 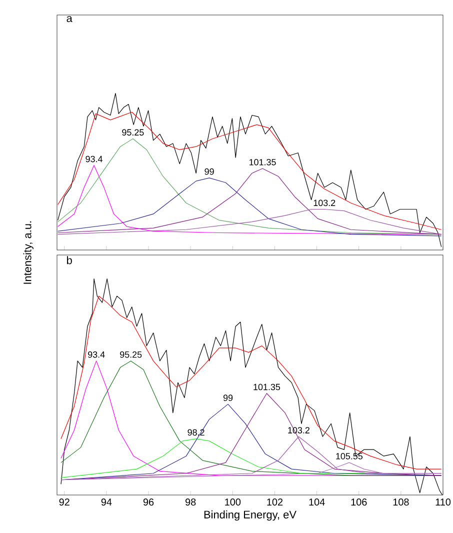 What do you see at coordinates (349, 456) in the screenshot?
I see `annotation: 105.55` at bounding box center [349, 456].